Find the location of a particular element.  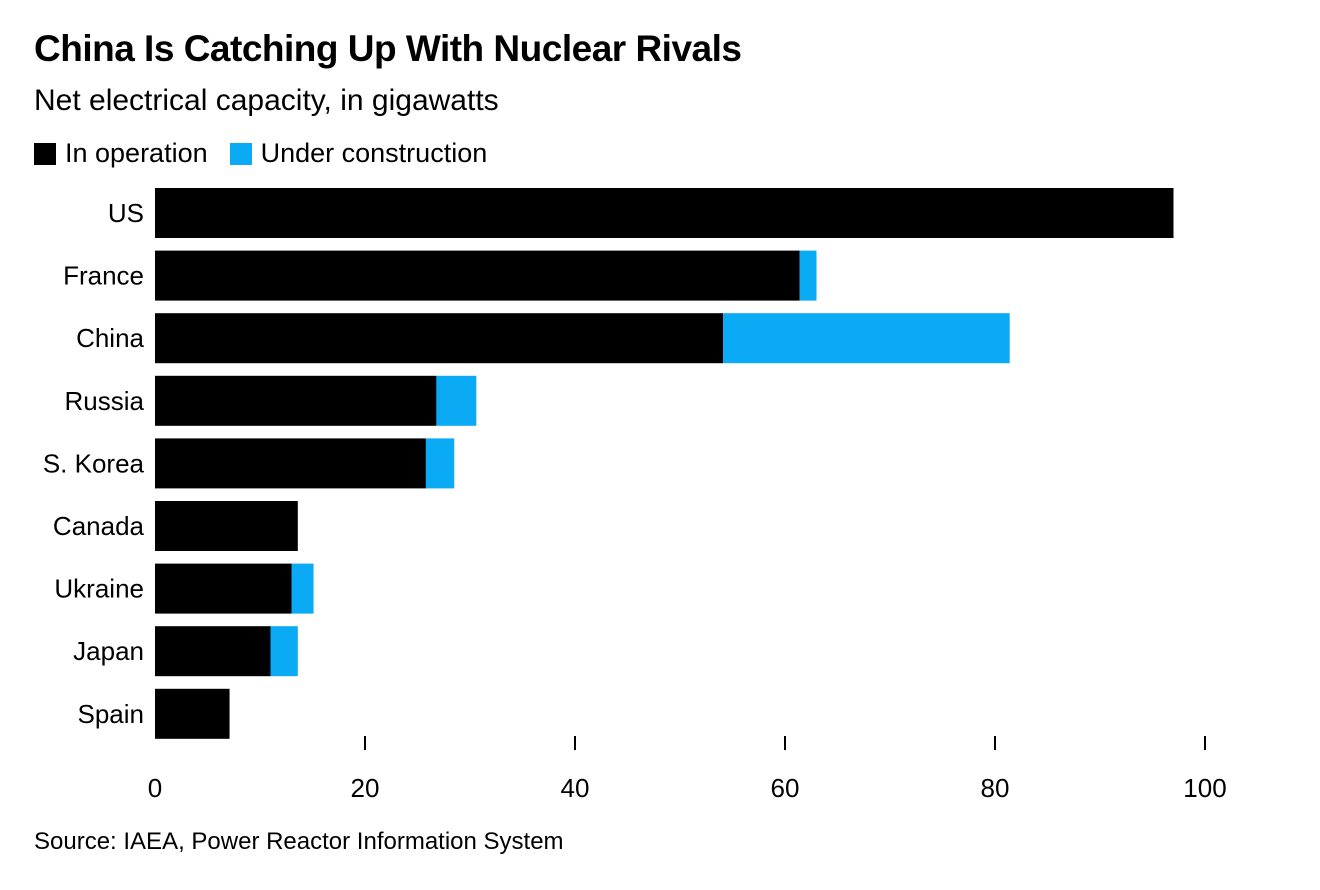

legend-item-operation: In operation is located at coordinates (121, 153).